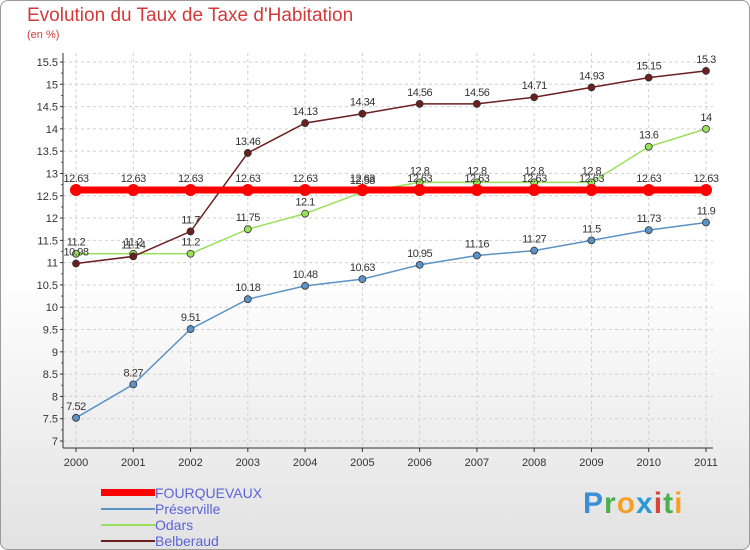 The height and width of the screenshot is (550, 750). Describe the element at coordinates (477, 463) in the screenshot. I see `x-tick-label: 2007` at that location.